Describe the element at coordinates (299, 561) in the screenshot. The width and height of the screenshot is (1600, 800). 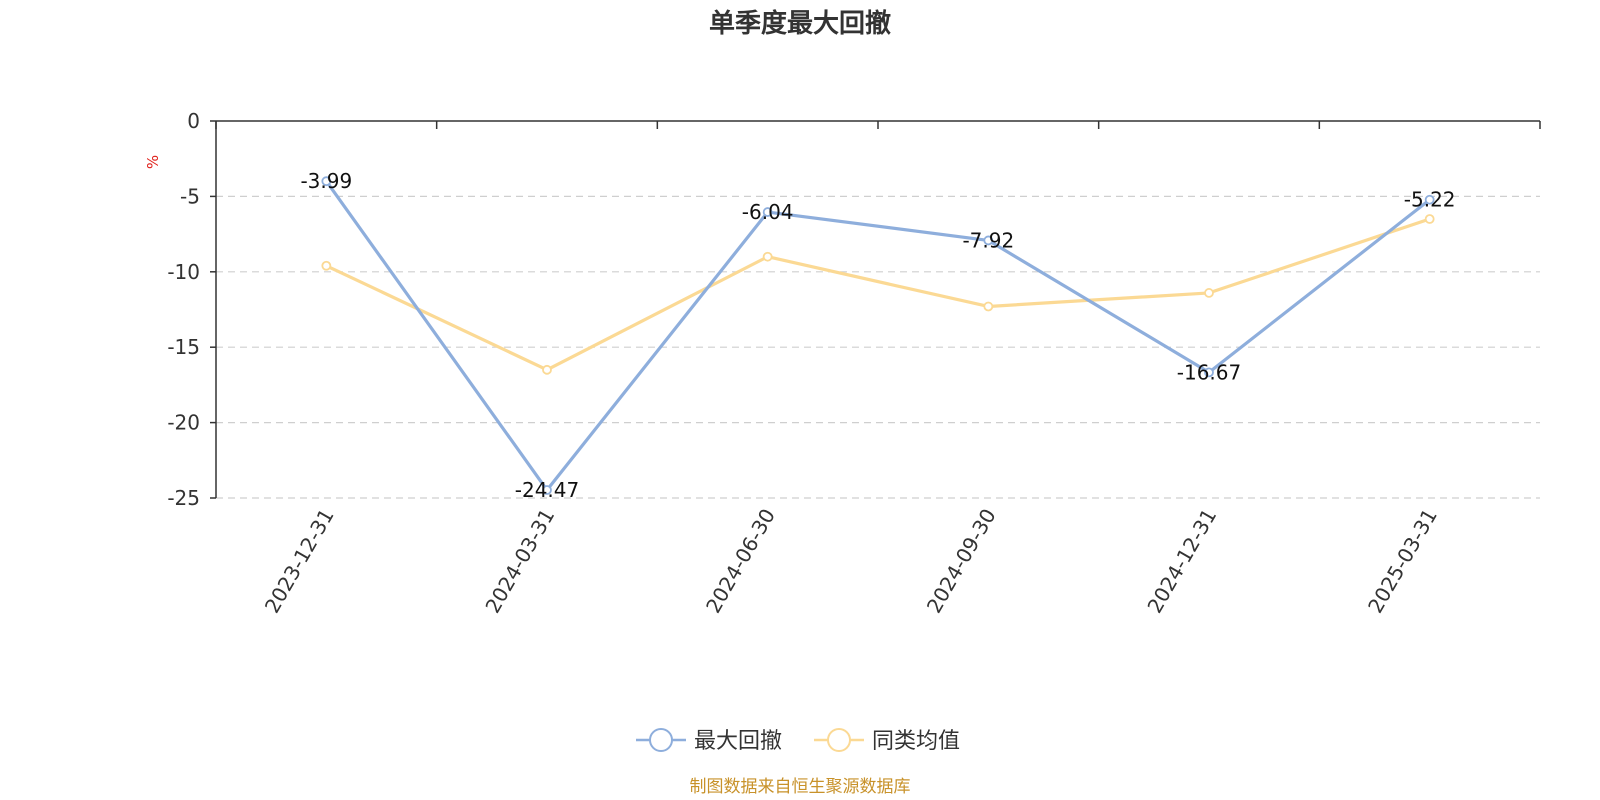
I see `x-tick-label: 2023-12-31` at that location.